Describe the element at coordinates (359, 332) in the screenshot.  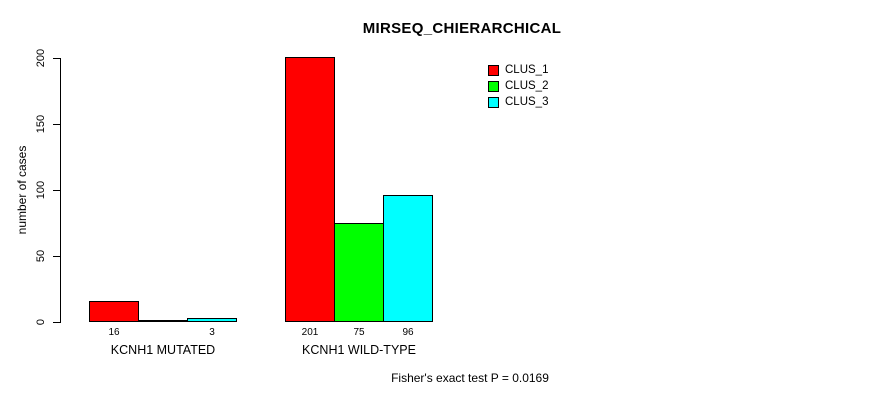
I see `bar-value-label: 75` at that location.